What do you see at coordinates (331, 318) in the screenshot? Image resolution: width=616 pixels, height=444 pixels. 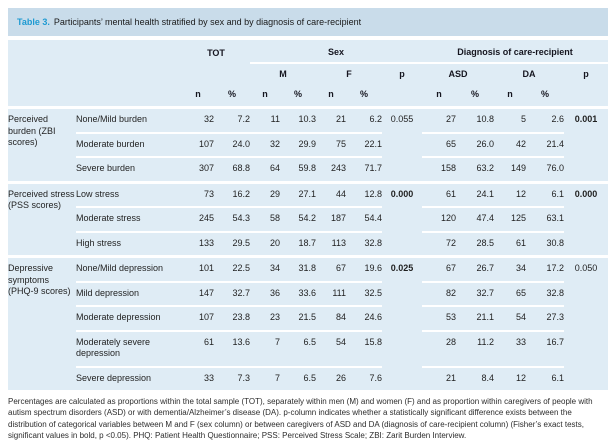 I see `female-n-cell: 84` at bounding box center [331, 318].